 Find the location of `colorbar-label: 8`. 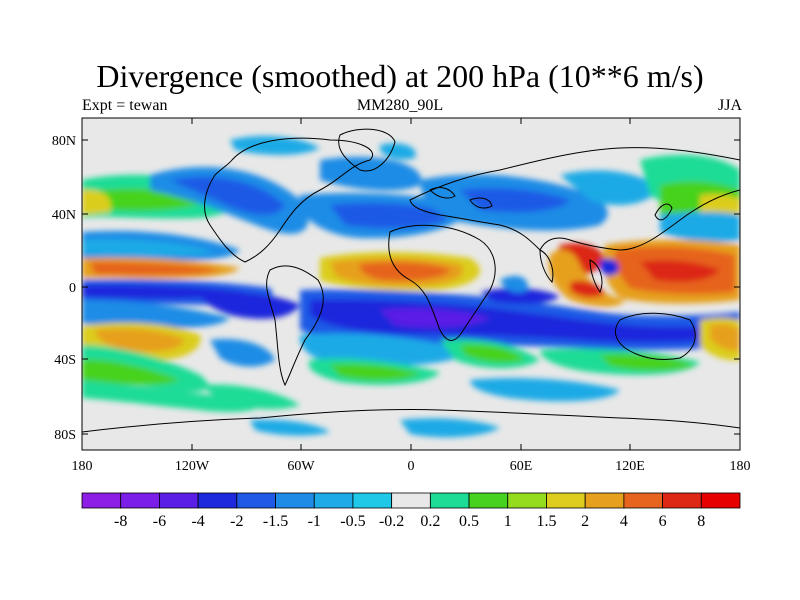

colorbar-label: 8 is located at coordinates (701, 521).